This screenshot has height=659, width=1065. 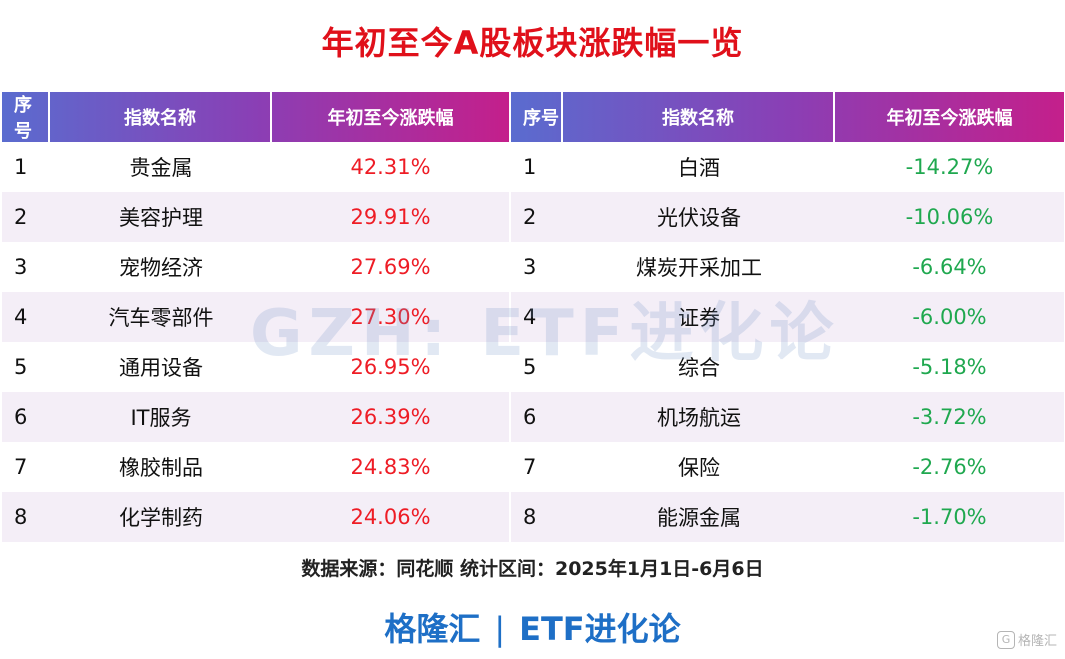 What do you see at coordinates (699, 318) in the screenshot?
I see `row-name: 证券` at bounding box center [699, 318].